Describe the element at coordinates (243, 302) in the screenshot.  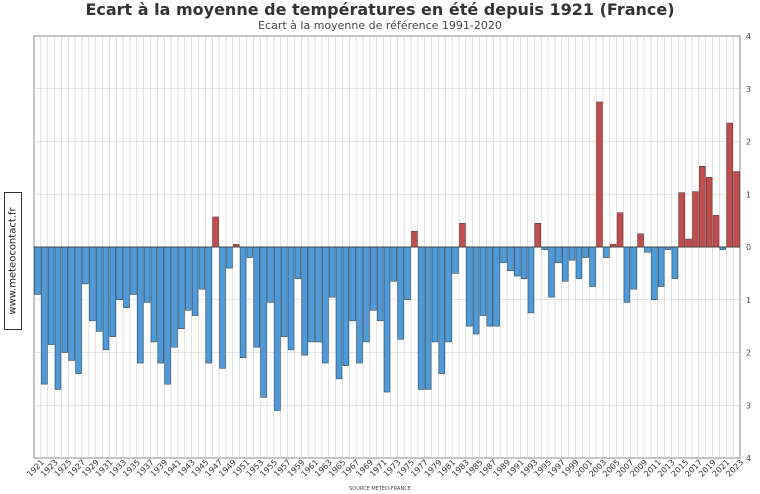
I see `bar-1951` at that location.